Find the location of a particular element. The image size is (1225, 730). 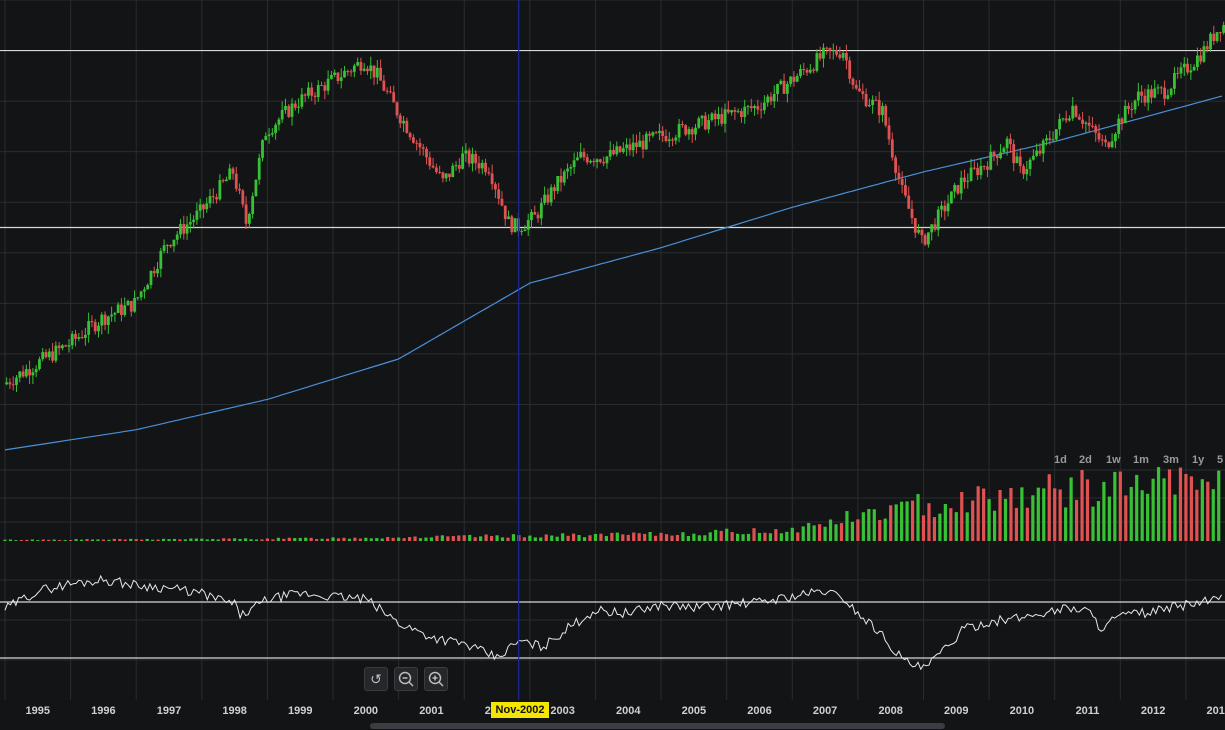

horizontal-scrollbar is located at coordinates (657, 726).